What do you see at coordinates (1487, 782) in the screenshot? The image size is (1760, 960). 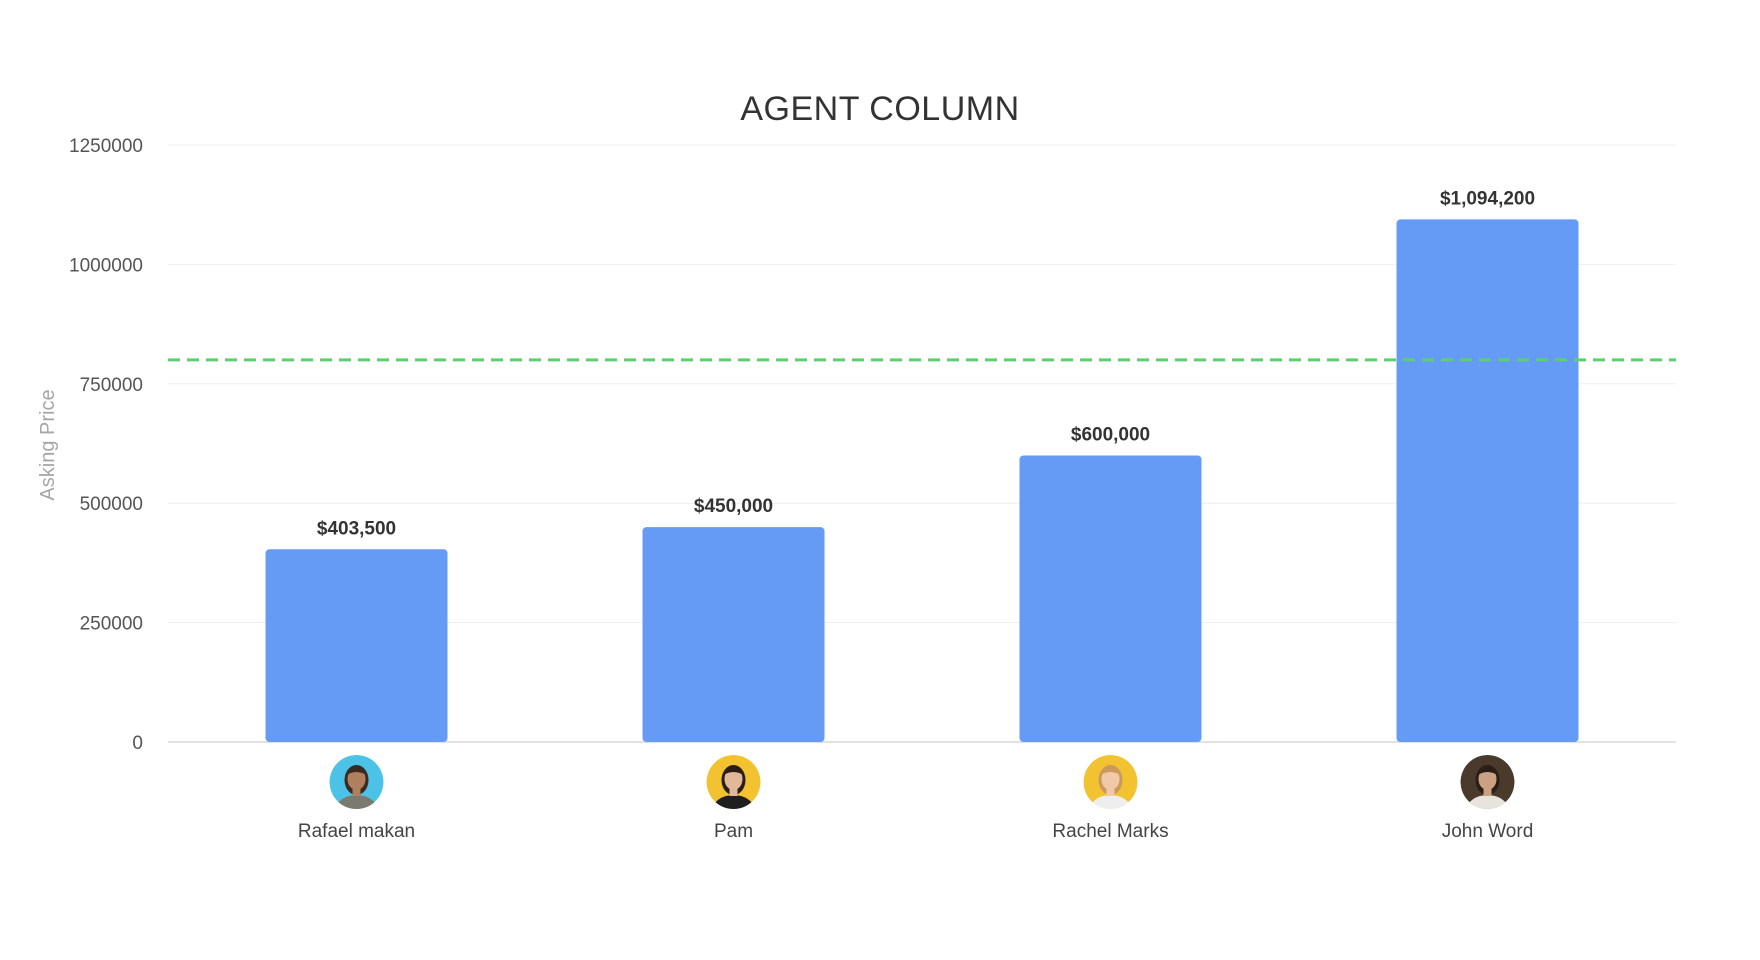 I see `avatar-man-sunglasses-icon` at bounding box center [1487, 782].